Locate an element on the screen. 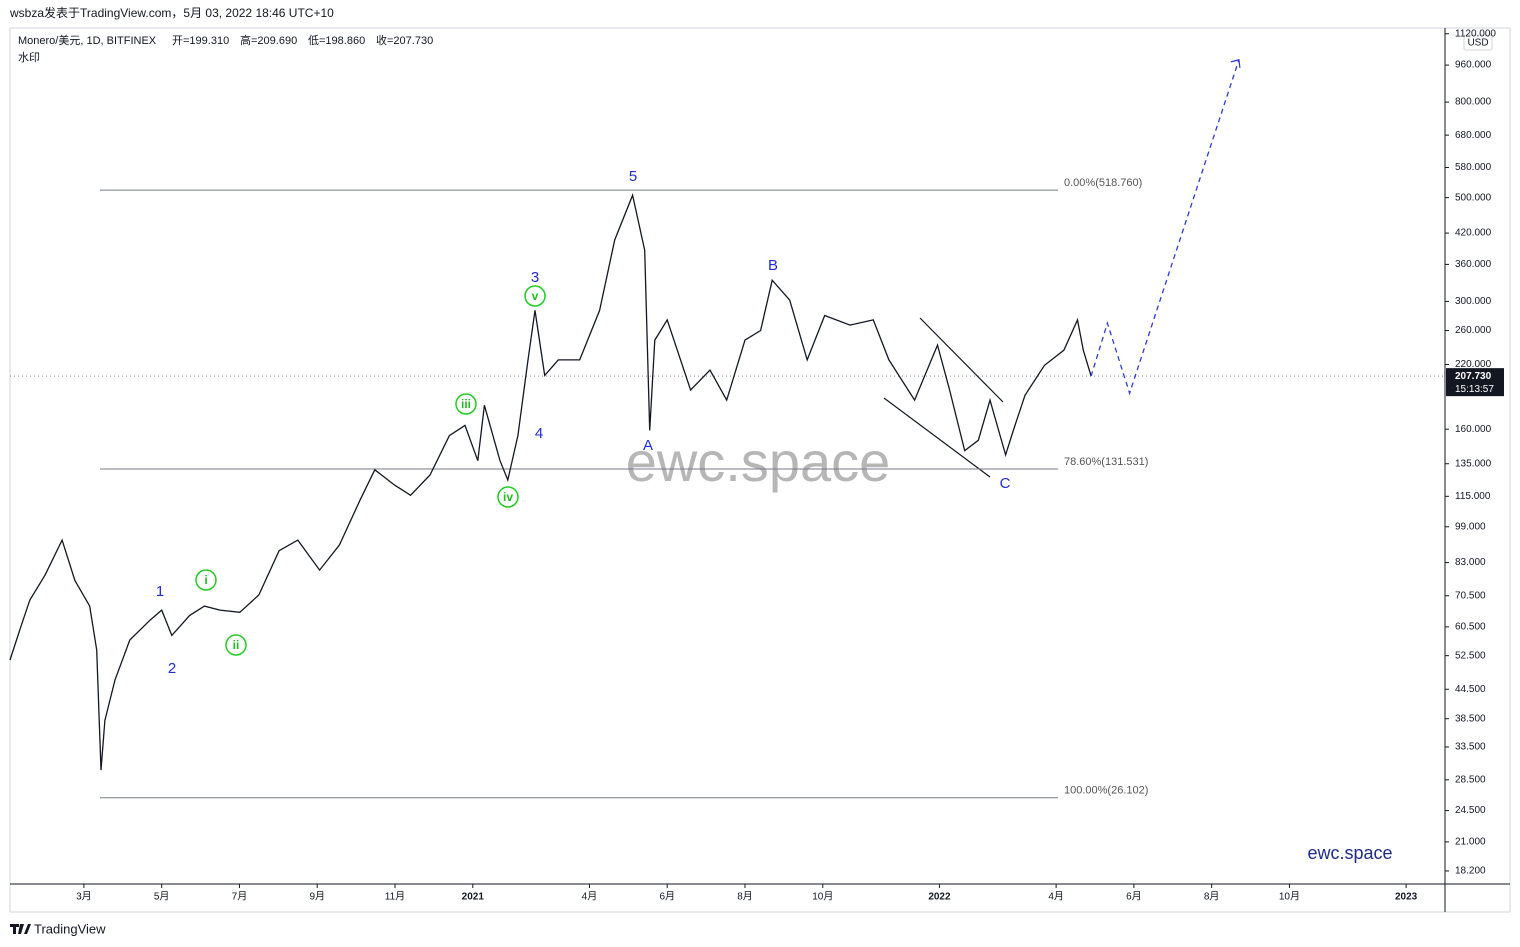 Image resolution: width=1520 pixels, height=947 pixels. ohlc-low: 低=198.860 is located at coordinates (336, 40).